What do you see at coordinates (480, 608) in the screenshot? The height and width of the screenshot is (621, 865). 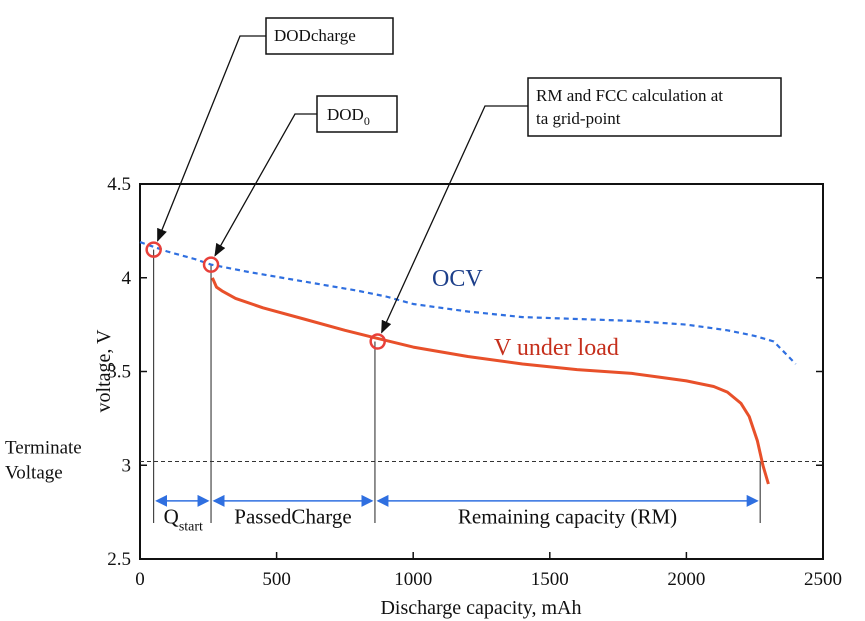 I see `x-axis-label: Discharge capacity, mAh` at bounding box center [480, 608].